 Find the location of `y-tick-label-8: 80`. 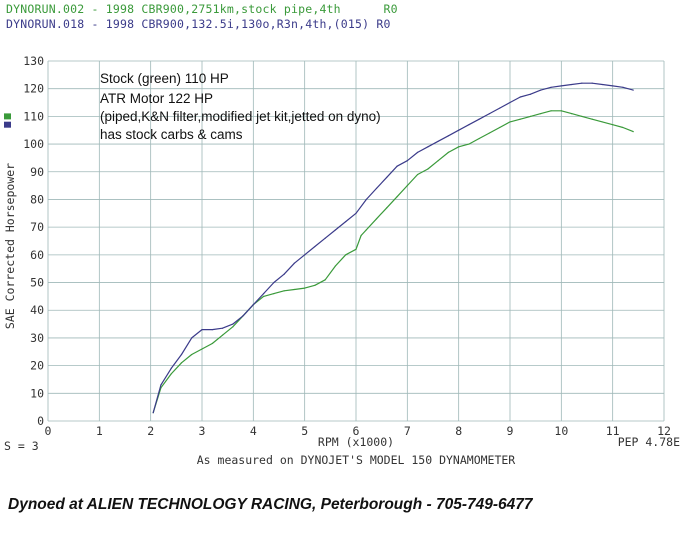

y-tick-label-8: 80 is located at coordinates (37, 199).